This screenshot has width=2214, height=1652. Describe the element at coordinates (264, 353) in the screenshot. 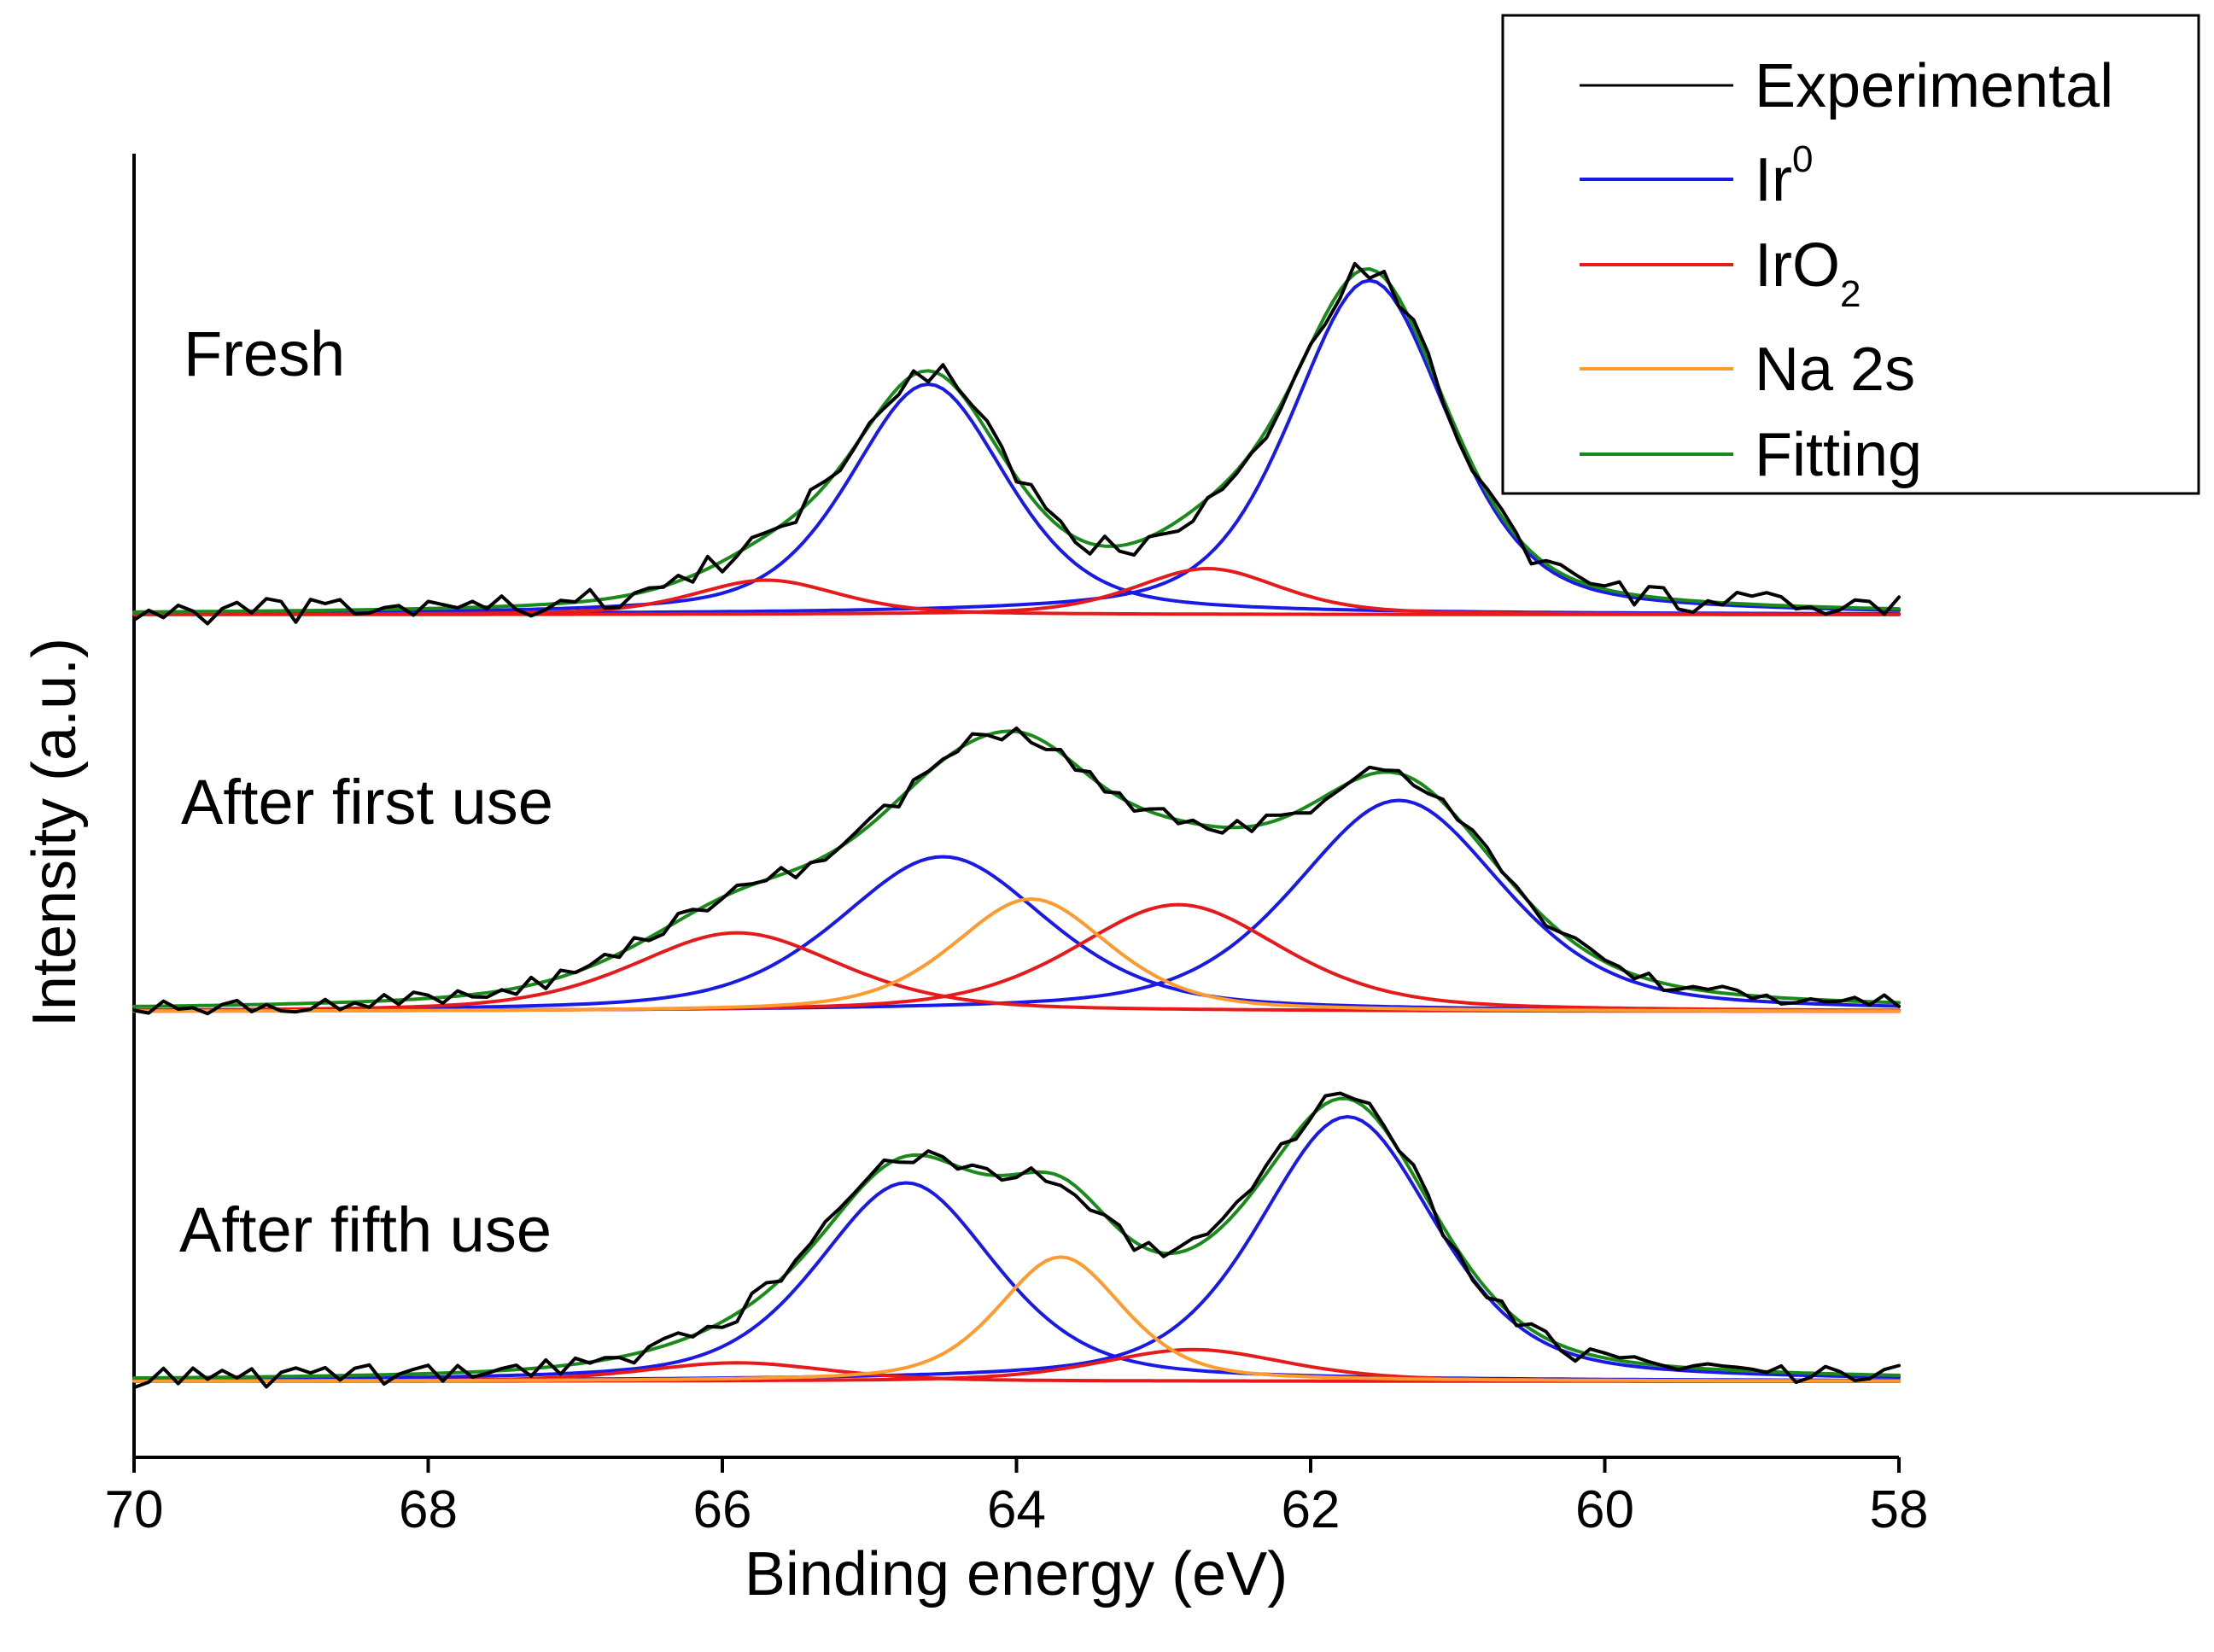

I see `panel-label-fresh: Fresh` at that location.